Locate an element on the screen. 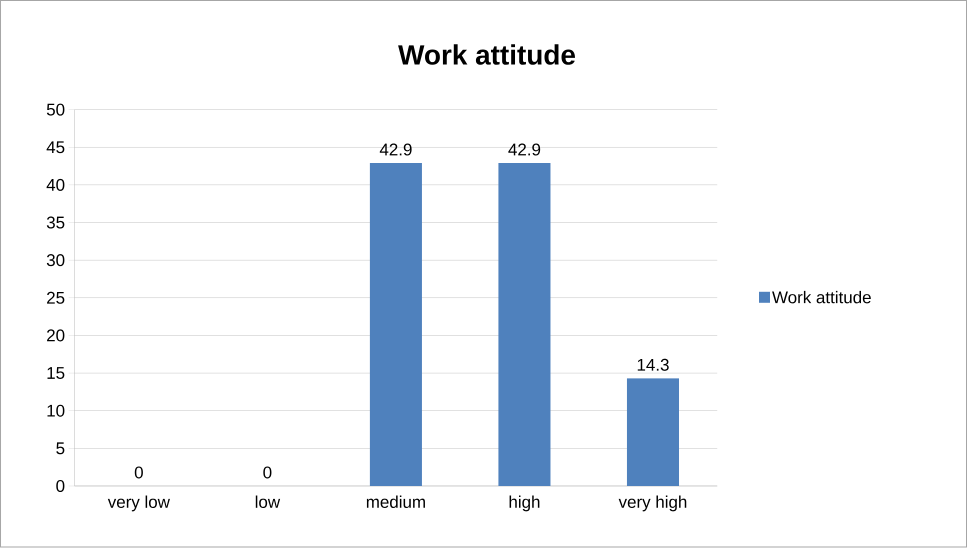 This screenshot has height=548, width=967. legend-label: Work attitude is located at coordinates (821, 297).